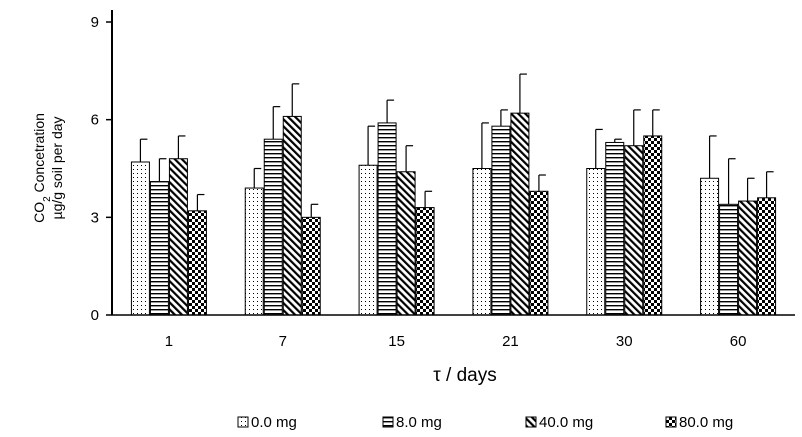 Image resolution: width=802 pixels, height=437 pixels. Describe the element at coordinates (706, 422) in the screenshot. I see `legend-label: 80.0 mg` at that location.